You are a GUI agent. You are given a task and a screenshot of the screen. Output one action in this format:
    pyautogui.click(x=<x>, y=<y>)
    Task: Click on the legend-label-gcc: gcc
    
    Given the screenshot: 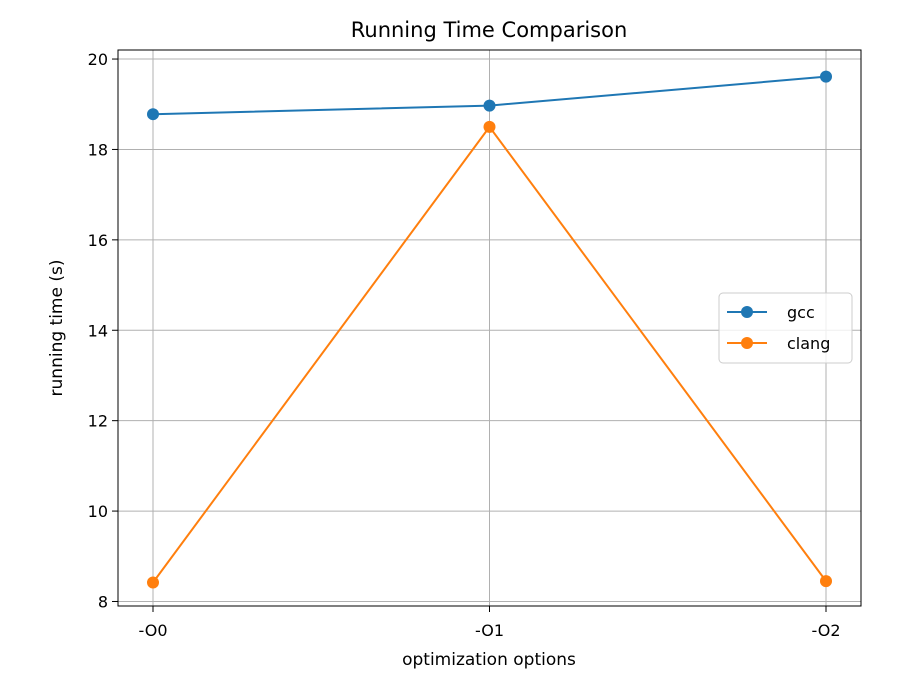 What is the action you would take?
    pyautogui.click(x=801, y=312)
    